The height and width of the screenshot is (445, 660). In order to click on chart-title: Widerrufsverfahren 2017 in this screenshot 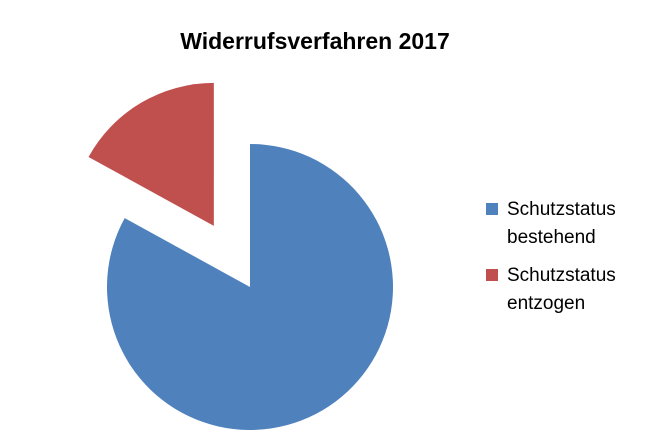, I will do `click(315, 41)`.